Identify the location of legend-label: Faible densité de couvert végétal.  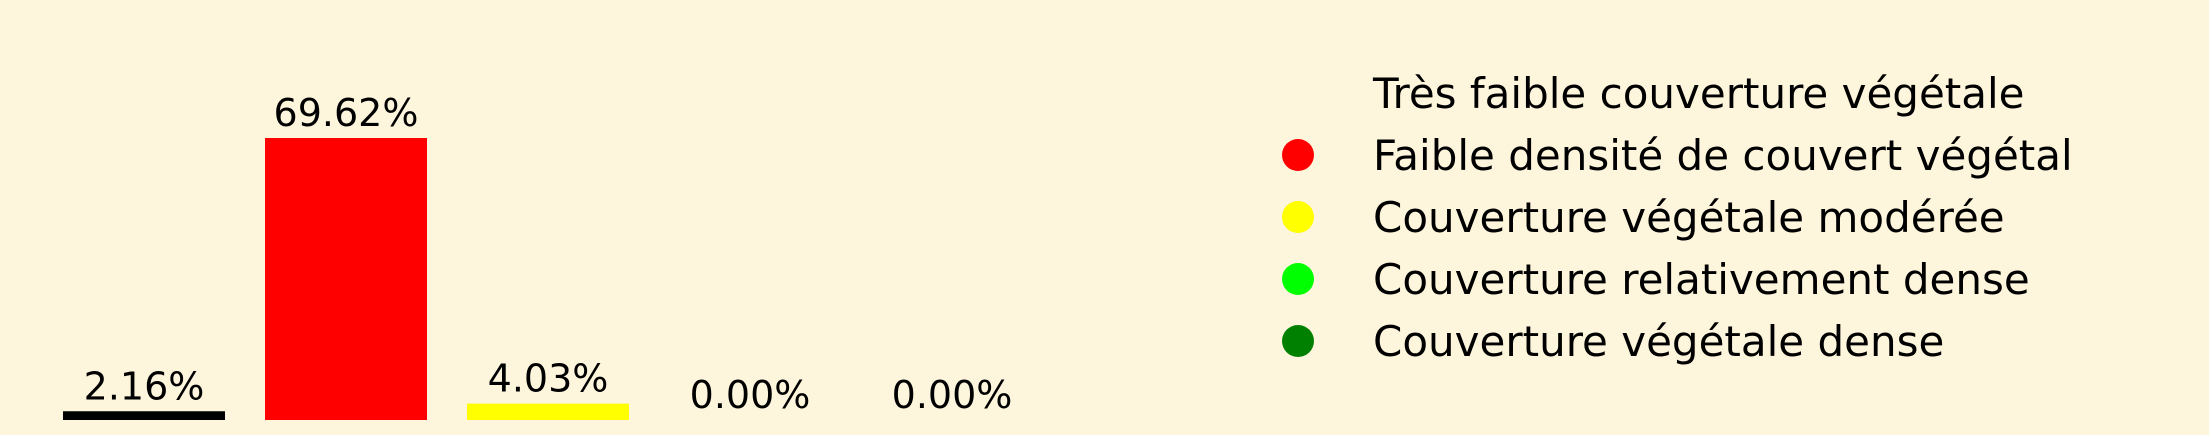
(1723, 155).